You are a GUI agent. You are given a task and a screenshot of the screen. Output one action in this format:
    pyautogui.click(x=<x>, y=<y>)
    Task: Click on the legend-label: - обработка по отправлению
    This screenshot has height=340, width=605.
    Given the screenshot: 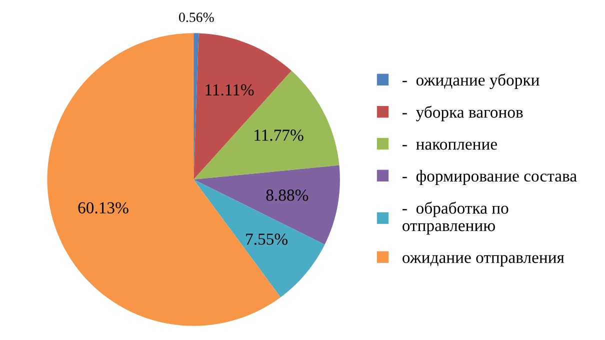 What is the action you would take?
    pyautogui.click(x=455, y=218)
    